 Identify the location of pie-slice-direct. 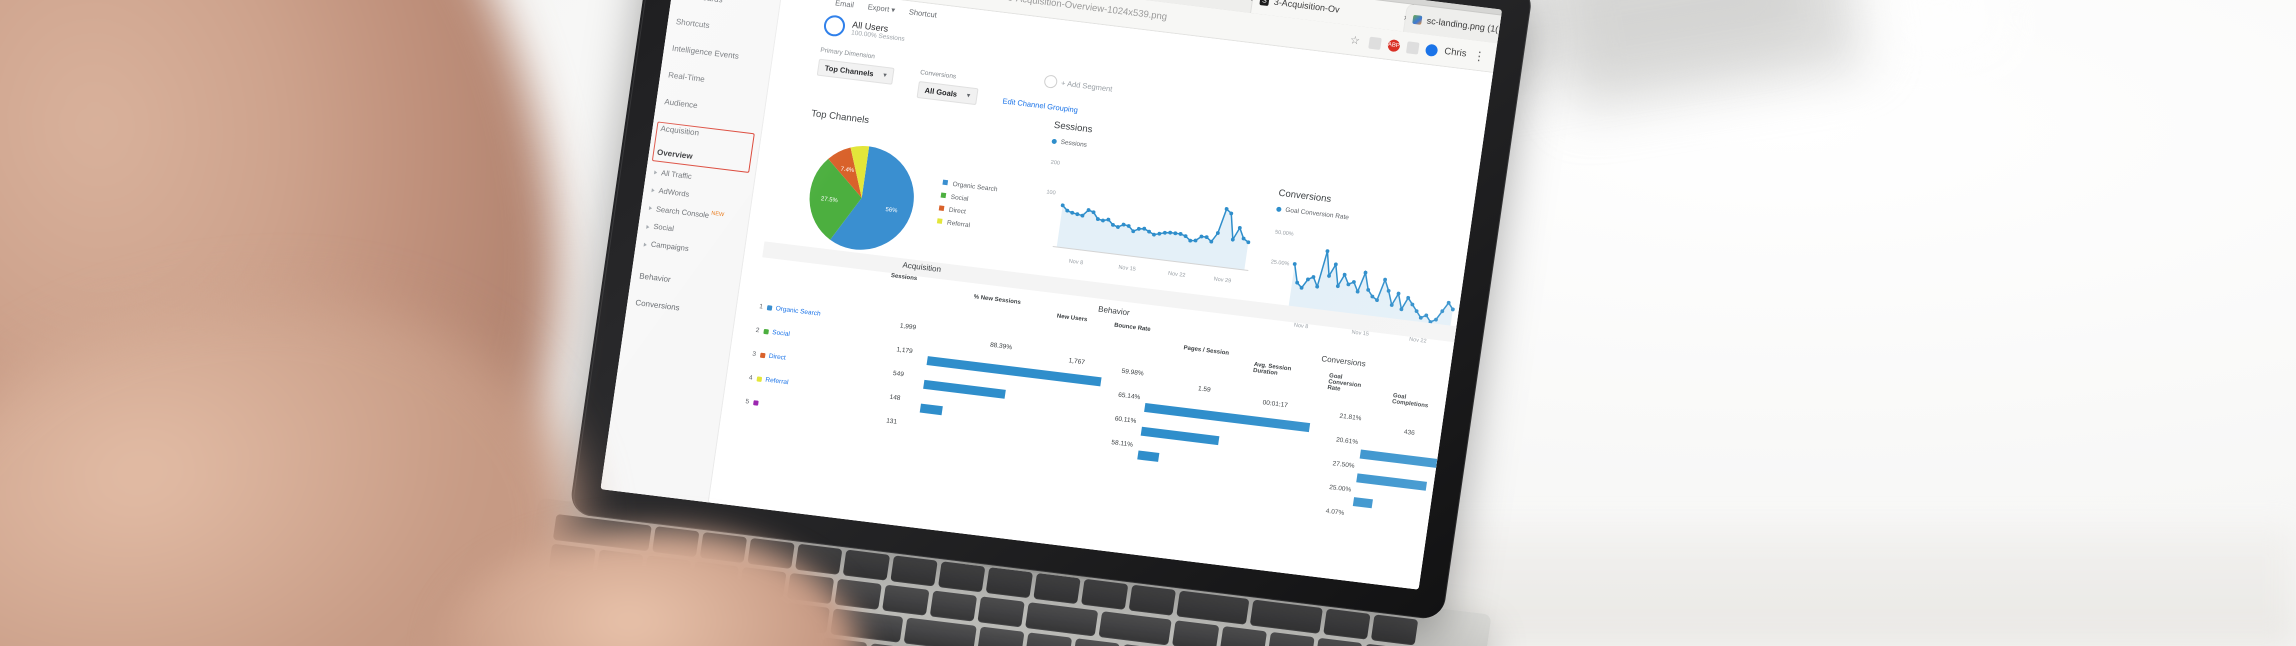
(845, 171).